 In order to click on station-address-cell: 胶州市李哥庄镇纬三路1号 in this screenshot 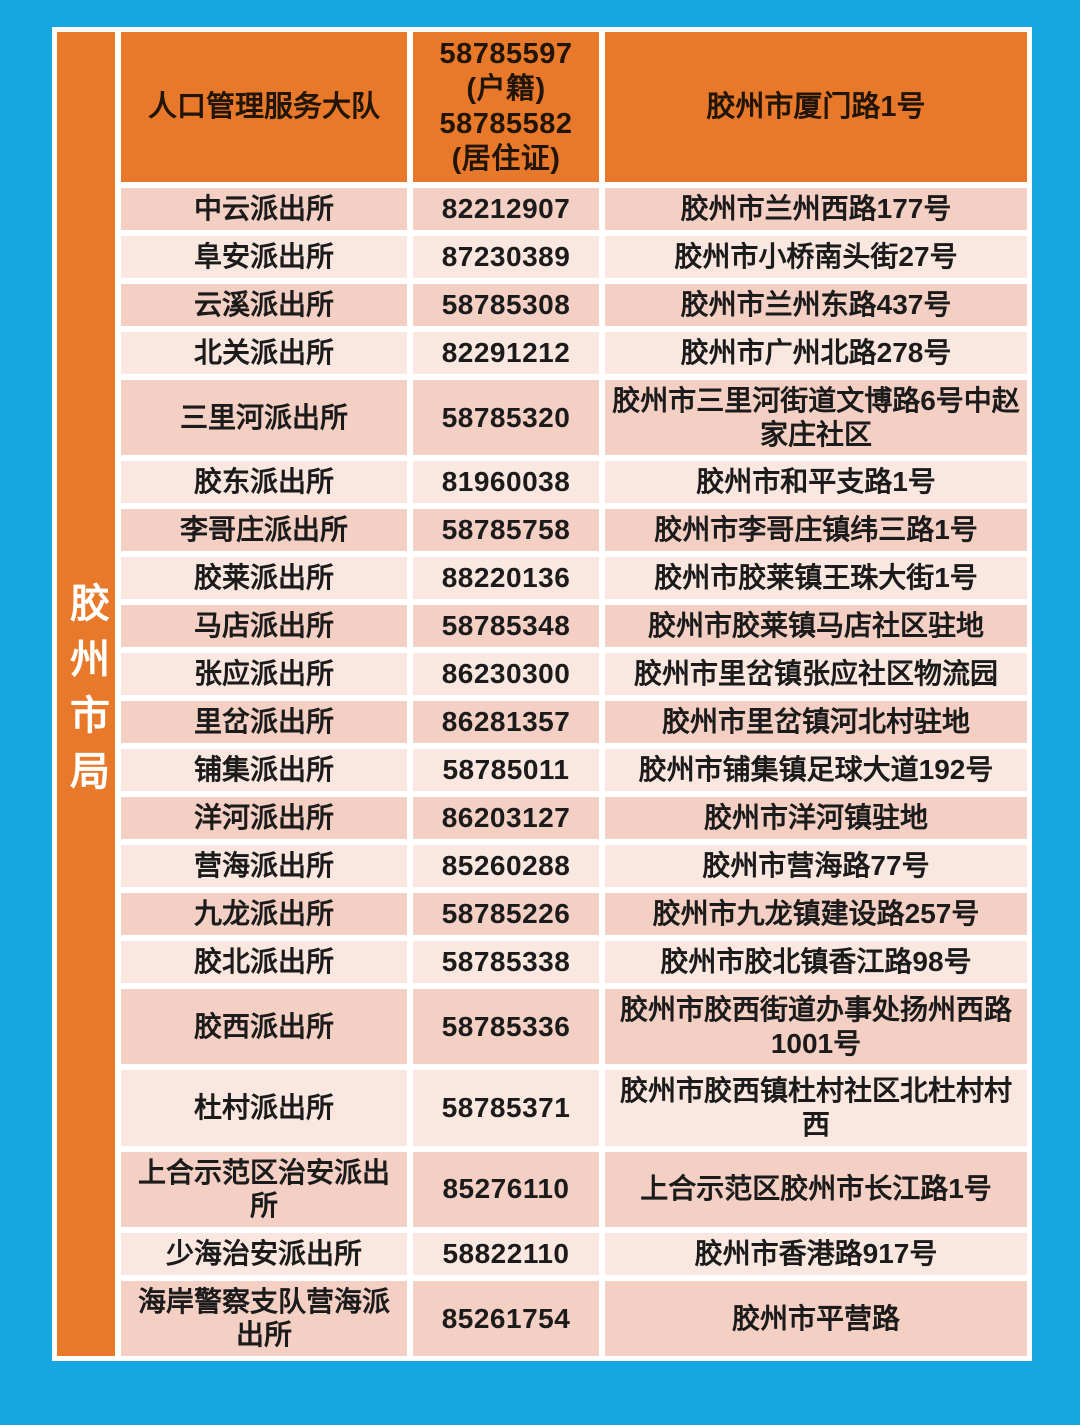, I will do `click(816, 530)`.